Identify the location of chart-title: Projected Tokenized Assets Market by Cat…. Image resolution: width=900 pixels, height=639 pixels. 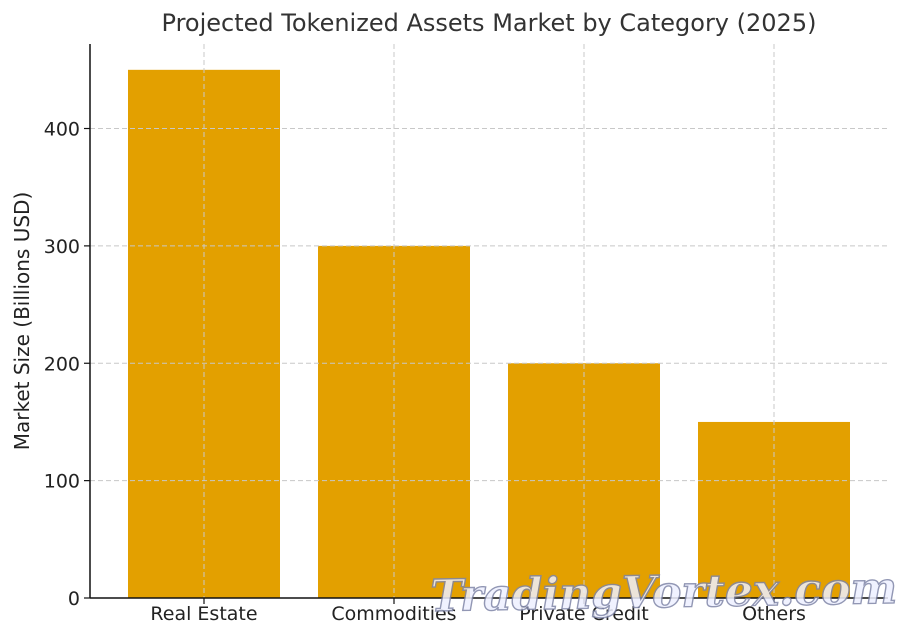
(489, 23).